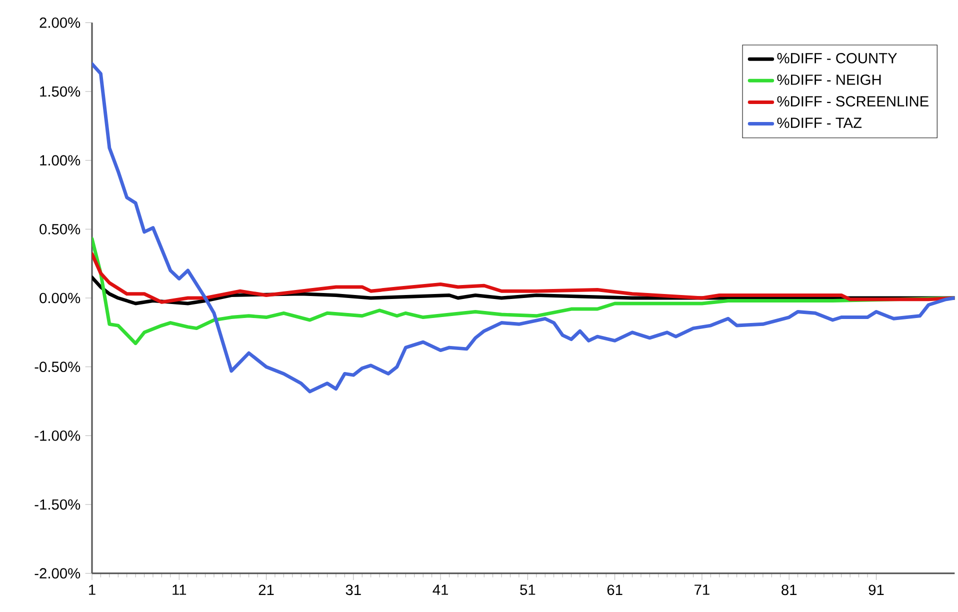  Describe the element at coordinates (852, 101) in the screenshot. I see `legend-label: %DIFF - SCREENLINE` at that location.